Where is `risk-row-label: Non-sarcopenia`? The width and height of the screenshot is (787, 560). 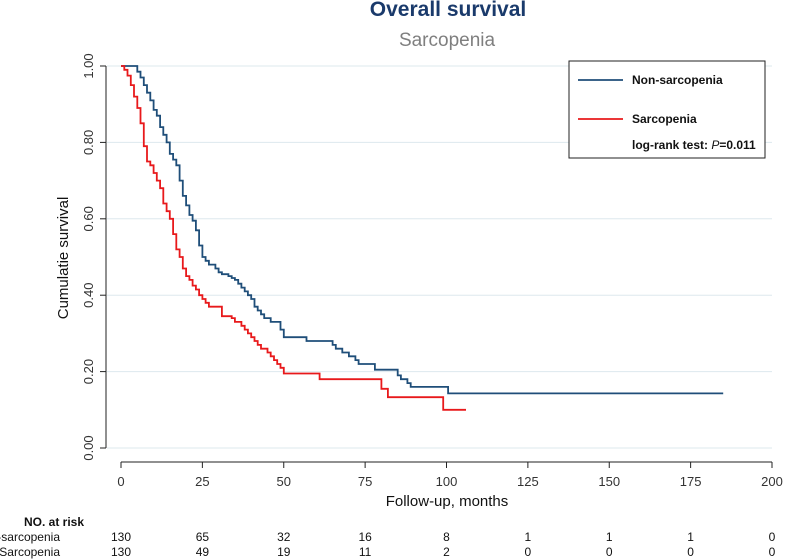
risk-row-label: Non-sarcopenia is located at coordinates (30, 537).